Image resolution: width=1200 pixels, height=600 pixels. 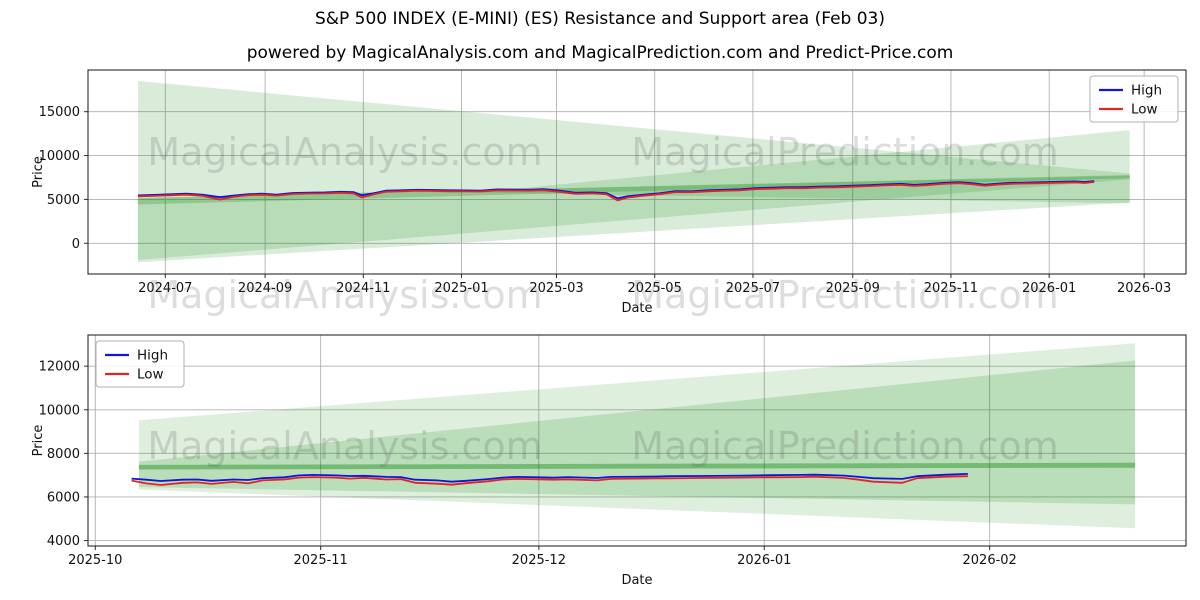 I want to click on x-tick-label: 2025-01, so click(x=461, y=288).